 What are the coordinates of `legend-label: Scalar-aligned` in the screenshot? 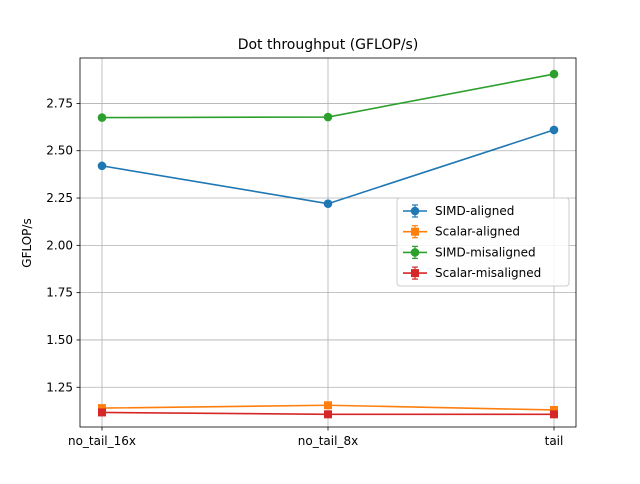 It's located at (477, 232).